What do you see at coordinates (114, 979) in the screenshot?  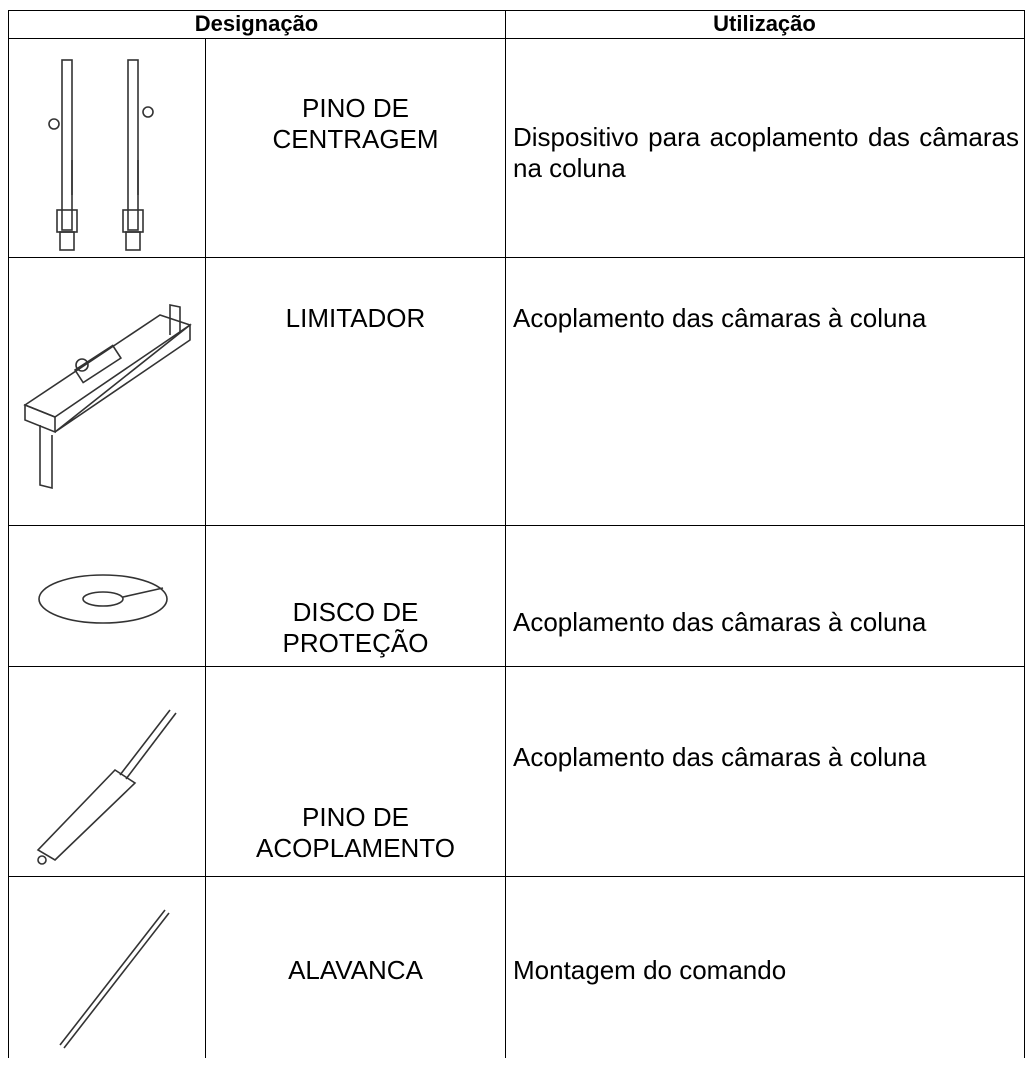 I see `lever-image` at bounding box center [114, 979].